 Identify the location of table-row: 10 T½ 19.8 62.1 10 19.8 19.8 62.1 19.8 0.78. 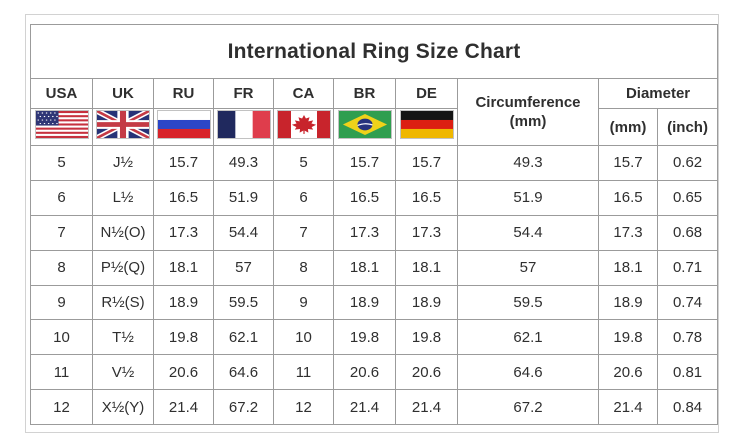
(374, 337).